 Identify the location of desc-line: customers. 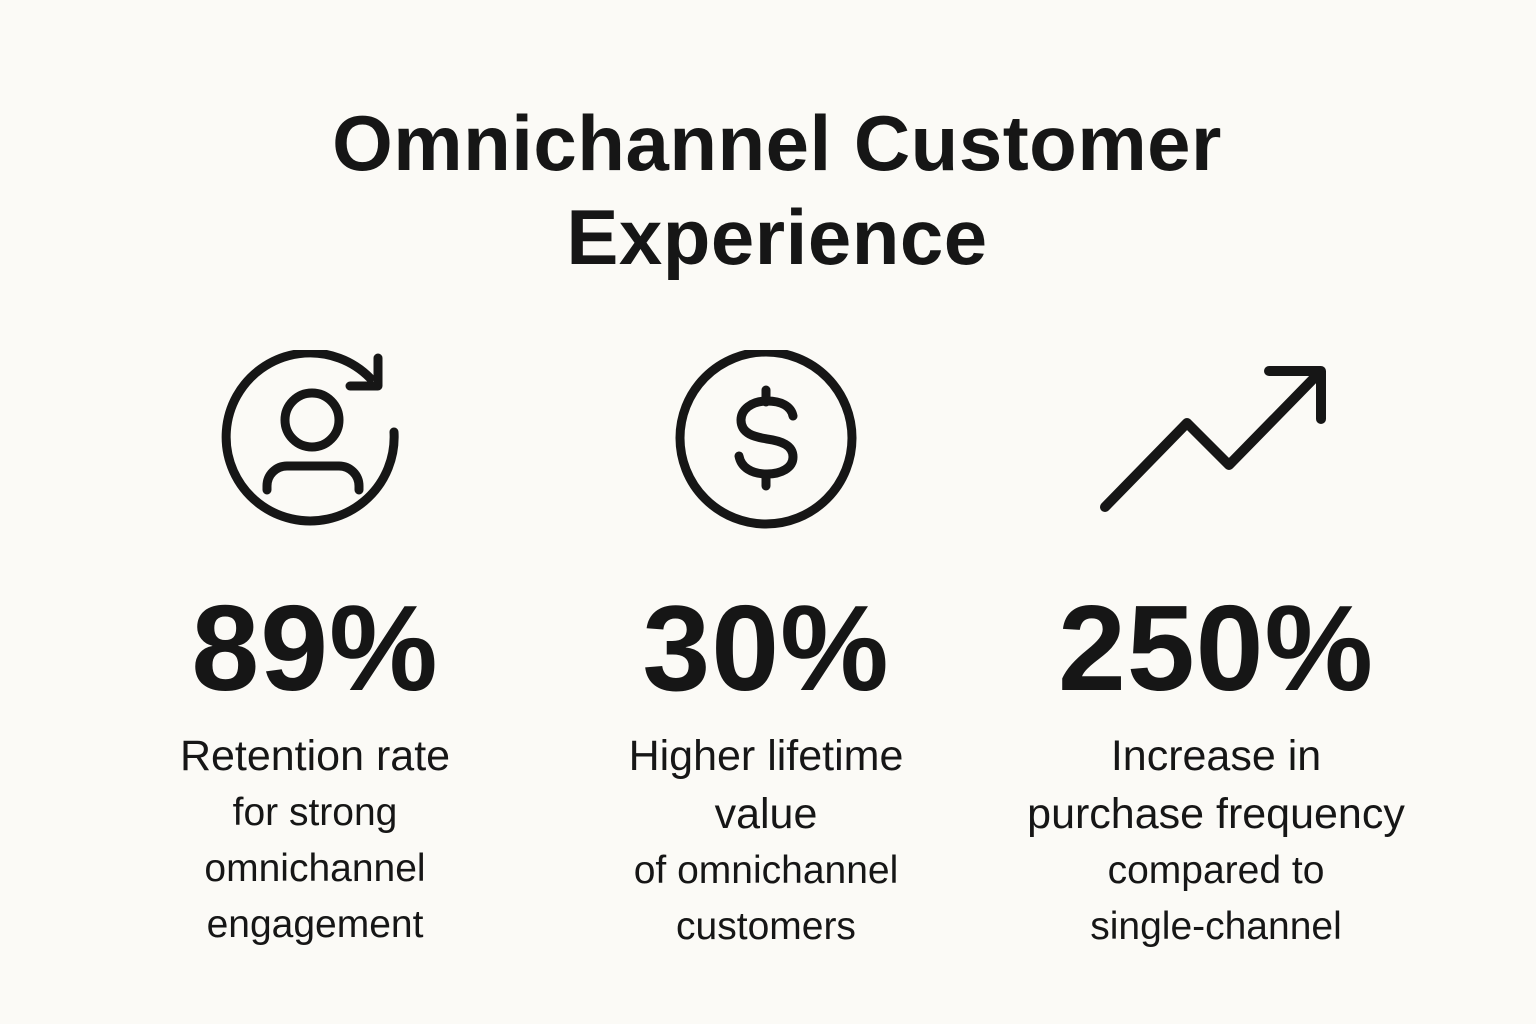
(766, 926).